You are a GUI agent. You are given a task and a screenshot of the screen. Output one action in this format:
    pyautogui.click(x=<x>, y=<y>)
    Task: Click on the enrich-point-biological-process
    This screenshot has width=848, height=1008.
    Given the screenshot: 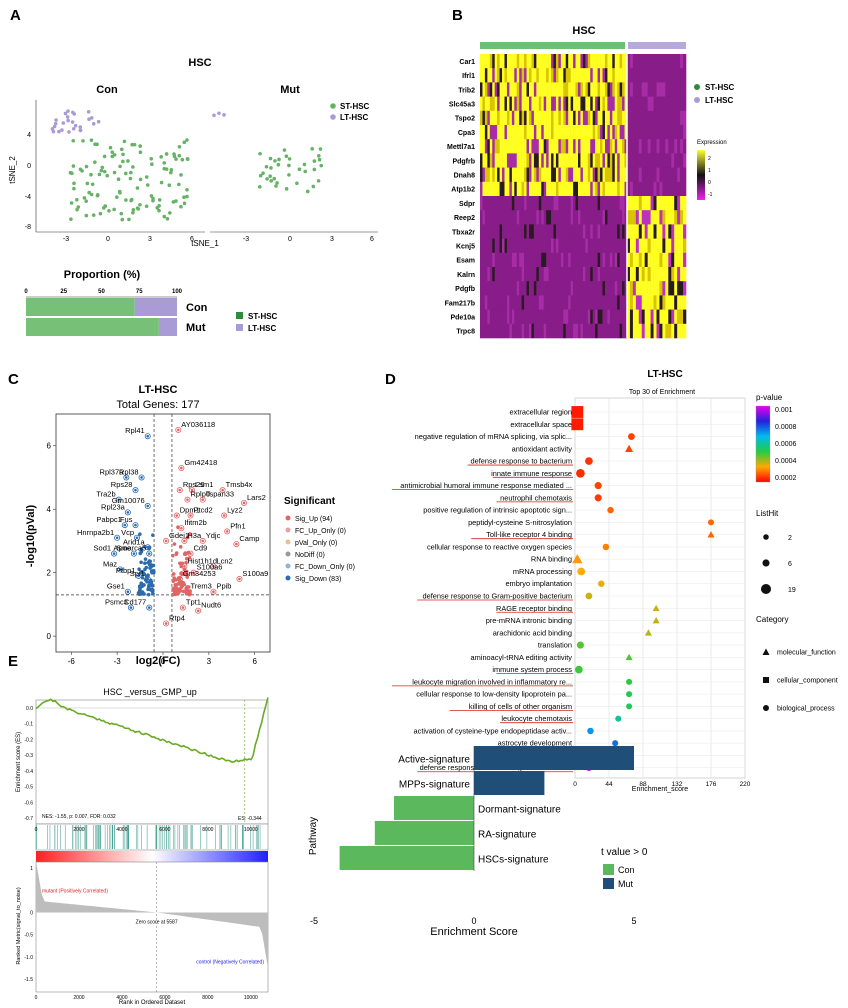 What is the action you would take?
    pyautogui.click(x=601, y=583)
    